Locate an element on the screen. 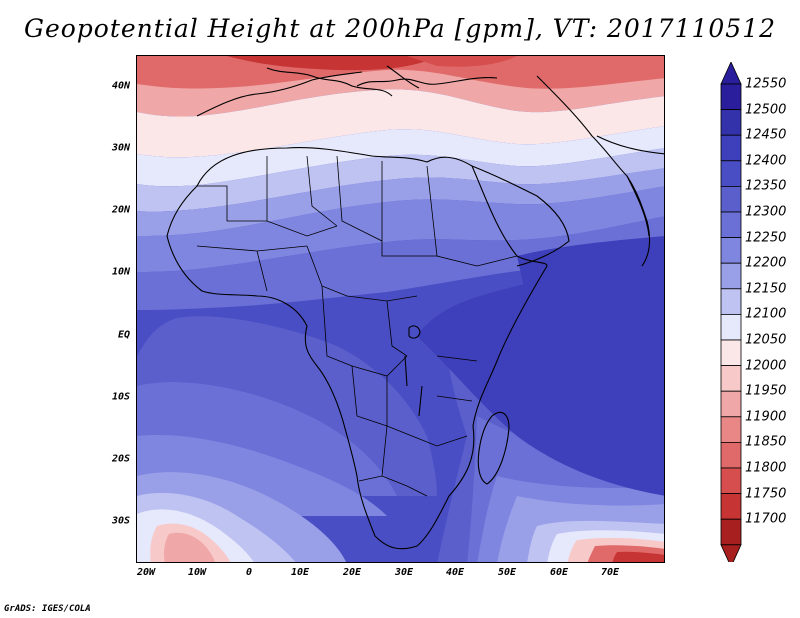  lat-label-20n: 20N is located at coordinates (120, 210).